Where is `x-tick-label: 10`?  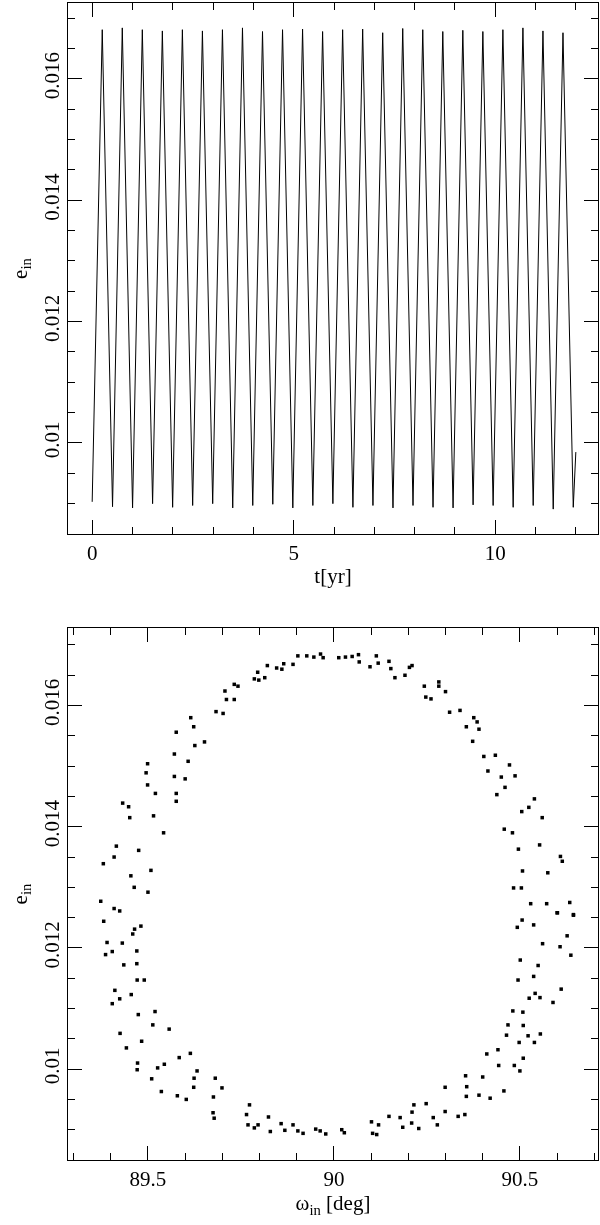 x-tick-label: 10 is located at coordinates (495, 553).